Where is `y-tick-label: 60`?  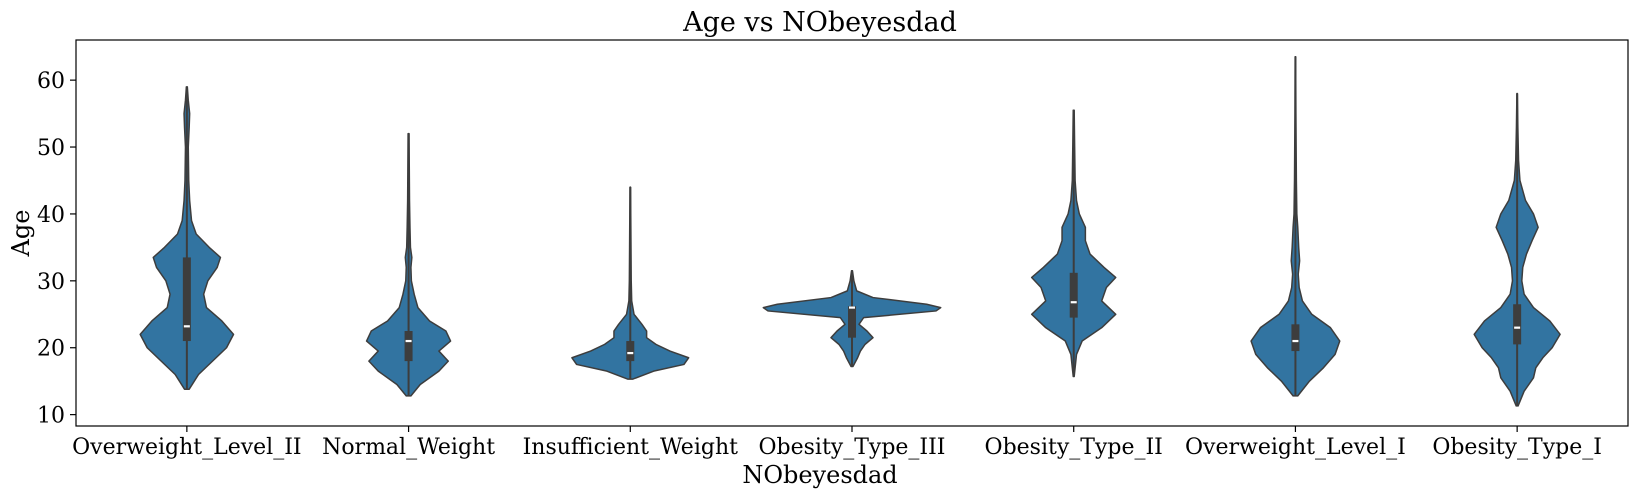
y-tick-label: 60 is located at coordinates (51, 81).